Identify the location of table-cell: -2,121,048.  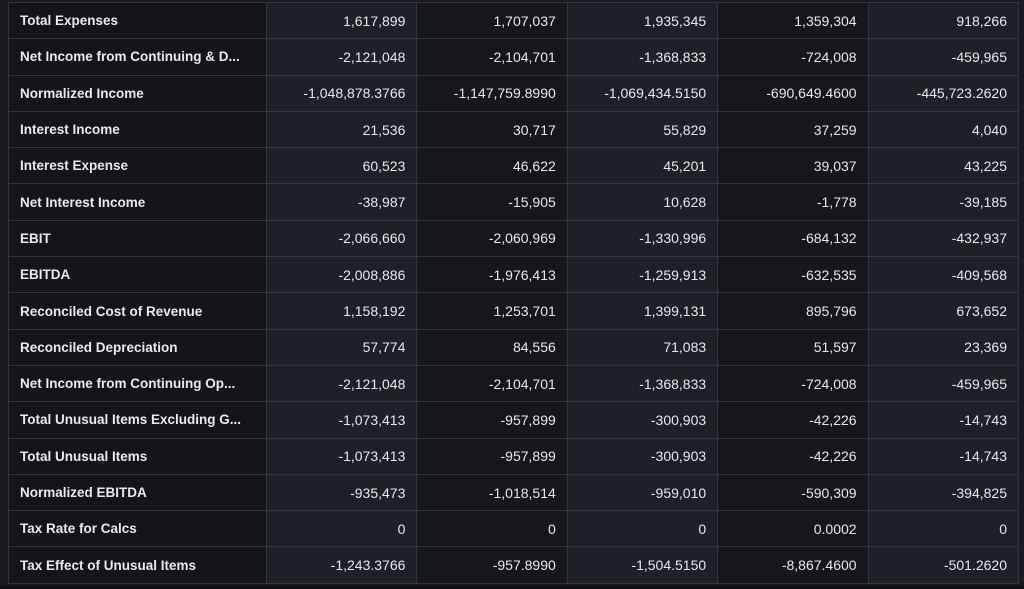
(341, 57).